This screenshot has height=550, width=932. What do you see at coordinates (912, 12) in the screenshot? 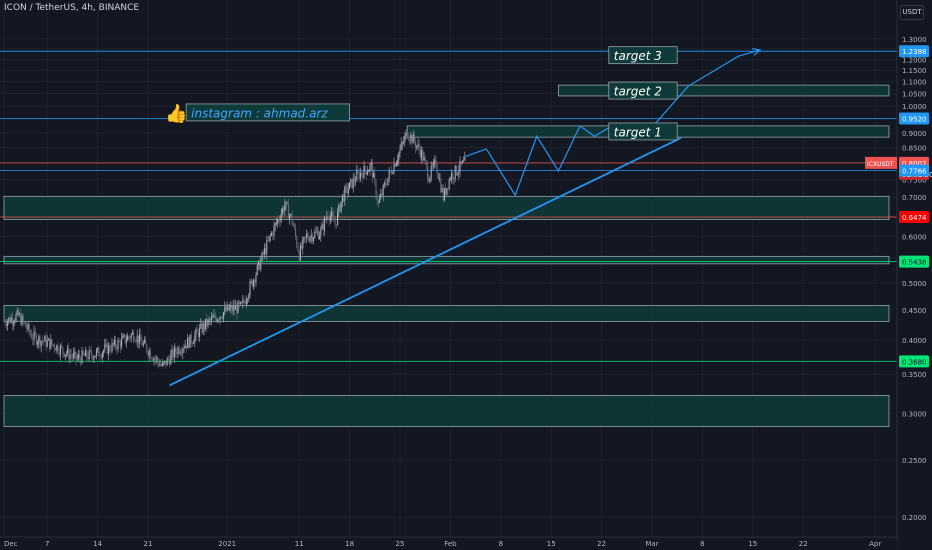
I see `currency-selector: USDT` at bounding box center [912, 12].